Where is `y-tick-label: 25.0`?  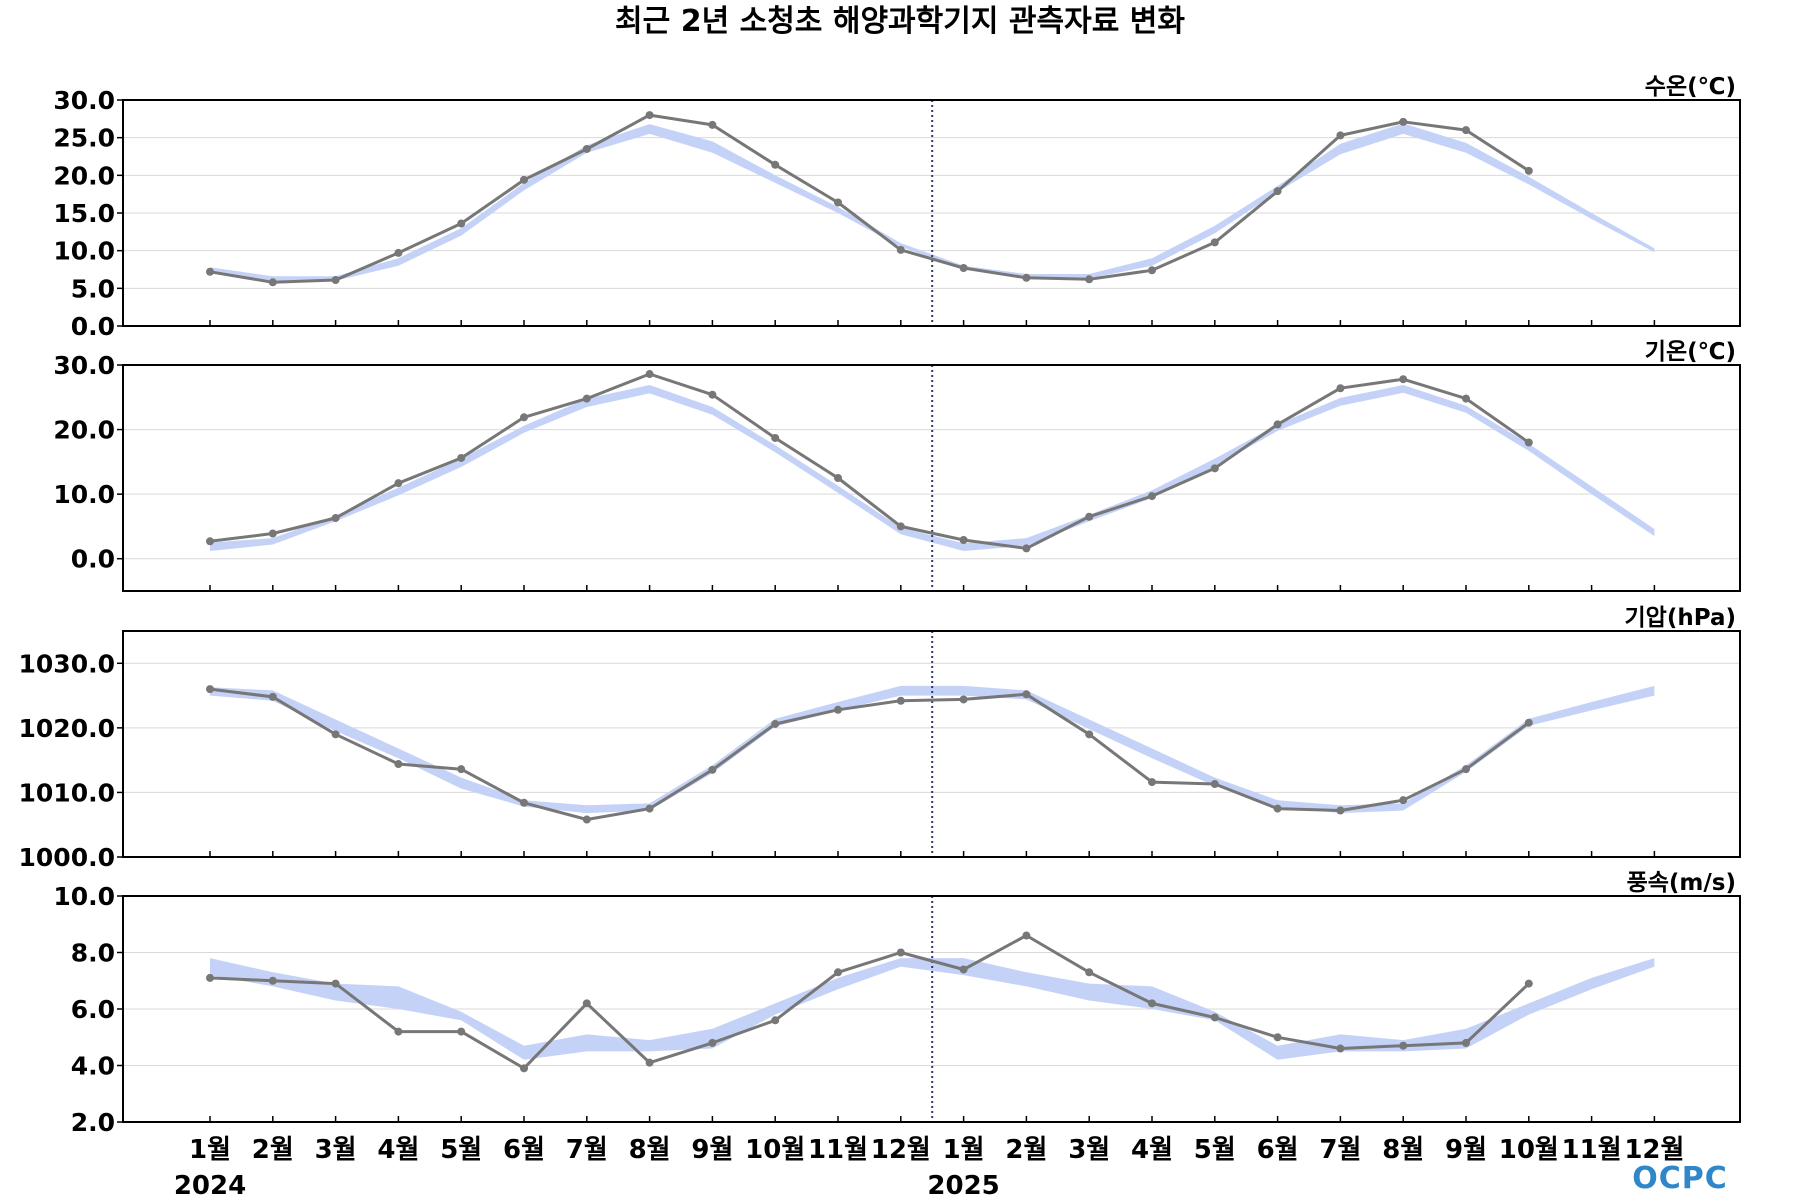
y-tick-label: 25.0 is located at coordinates (84, 138).